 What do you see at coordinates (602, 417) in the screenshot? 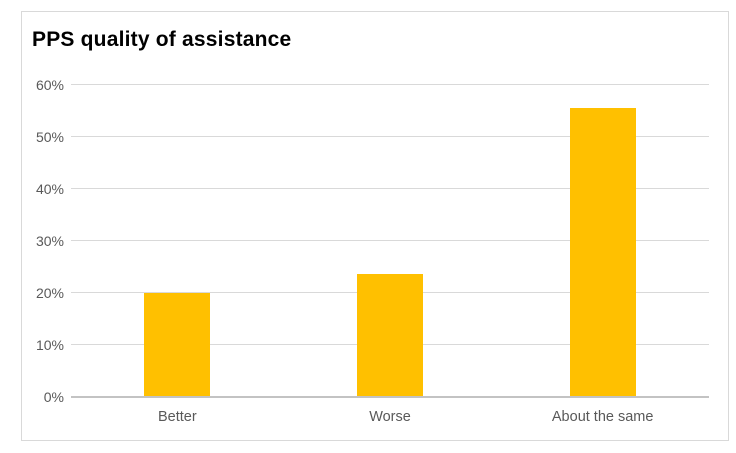
I see `x-axis-category-label: About the same` at bounding box center [602, 417].